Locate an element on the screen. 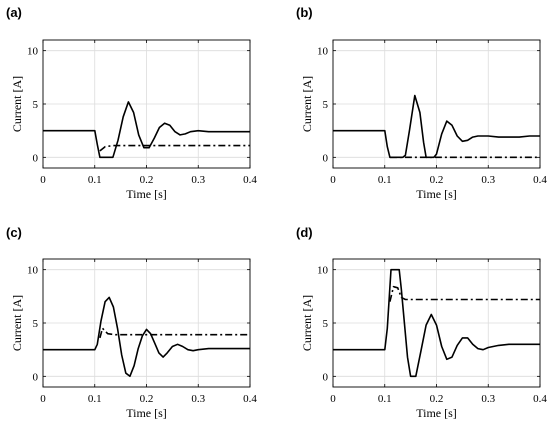 This screenshot has width=550, height=431. panel-label: (c) is located at coordinates (14, 232).